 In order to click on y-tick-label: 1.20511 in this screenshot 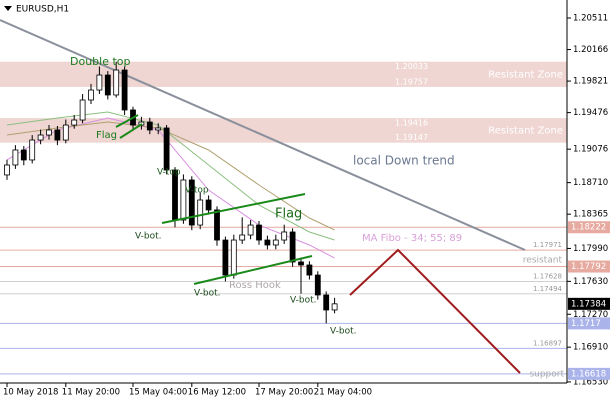, I will do `click(590, 19)`.